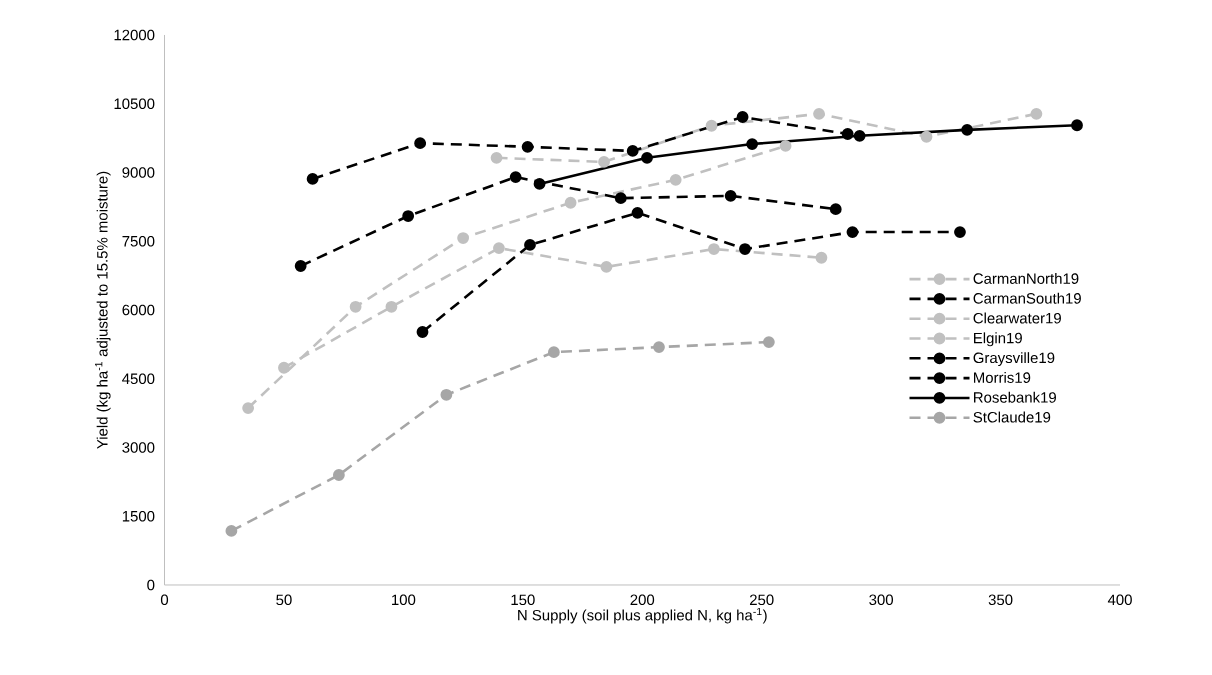 This screenshot has height=675, width=1212. I want to click on legend-label: Clearwater19, so click(1017, 318).